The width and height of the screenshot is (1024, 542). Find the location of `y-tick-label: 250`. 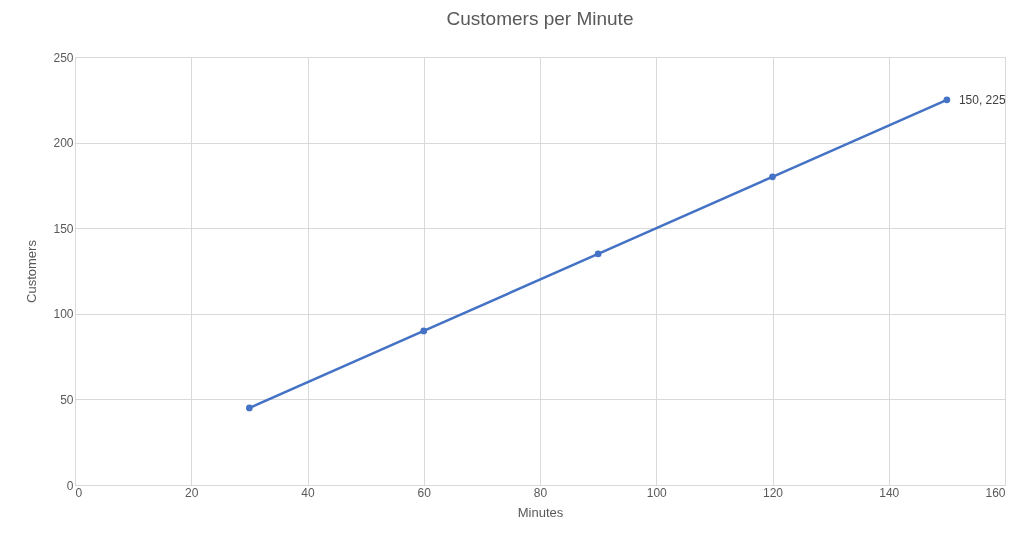

y-tick-label: 250 is located at coordinates (63, 57).